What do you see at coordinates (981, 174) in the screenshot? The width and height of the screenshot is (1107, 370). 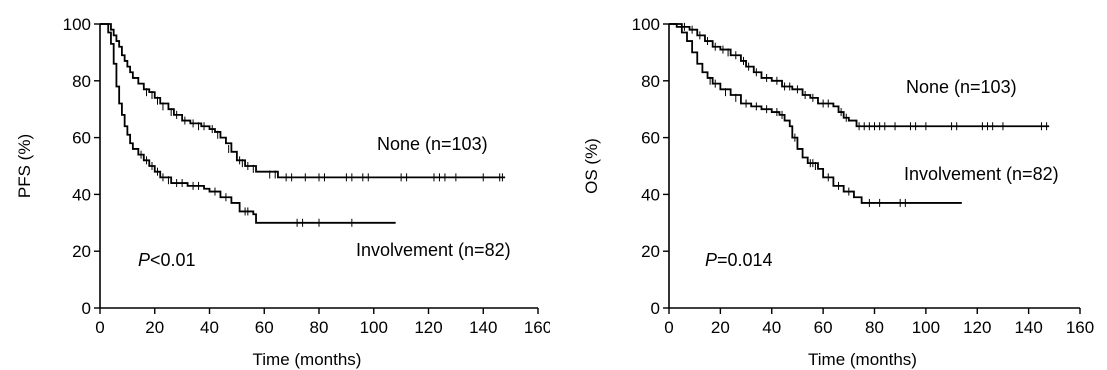 I see `os-series-involvement-label: Involvement (n=82)` at bounding box center [981, 174].